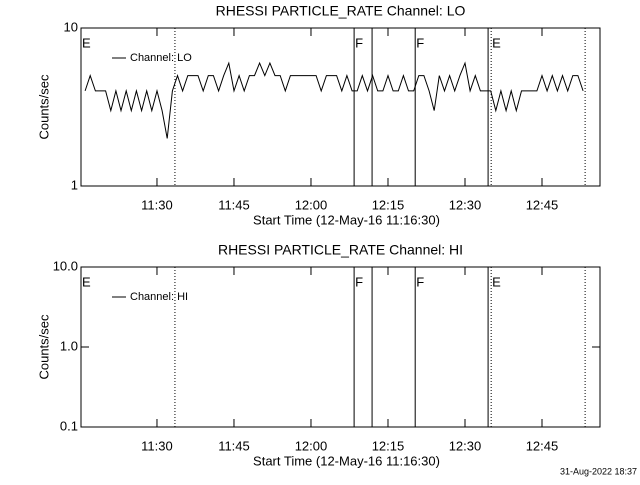  What do you see at coordinates (340, 250) in the screenshot?
I see `chart-title: RHESSI PARTICLE_RATE Channel: HI` at bounding box center [340, 250].